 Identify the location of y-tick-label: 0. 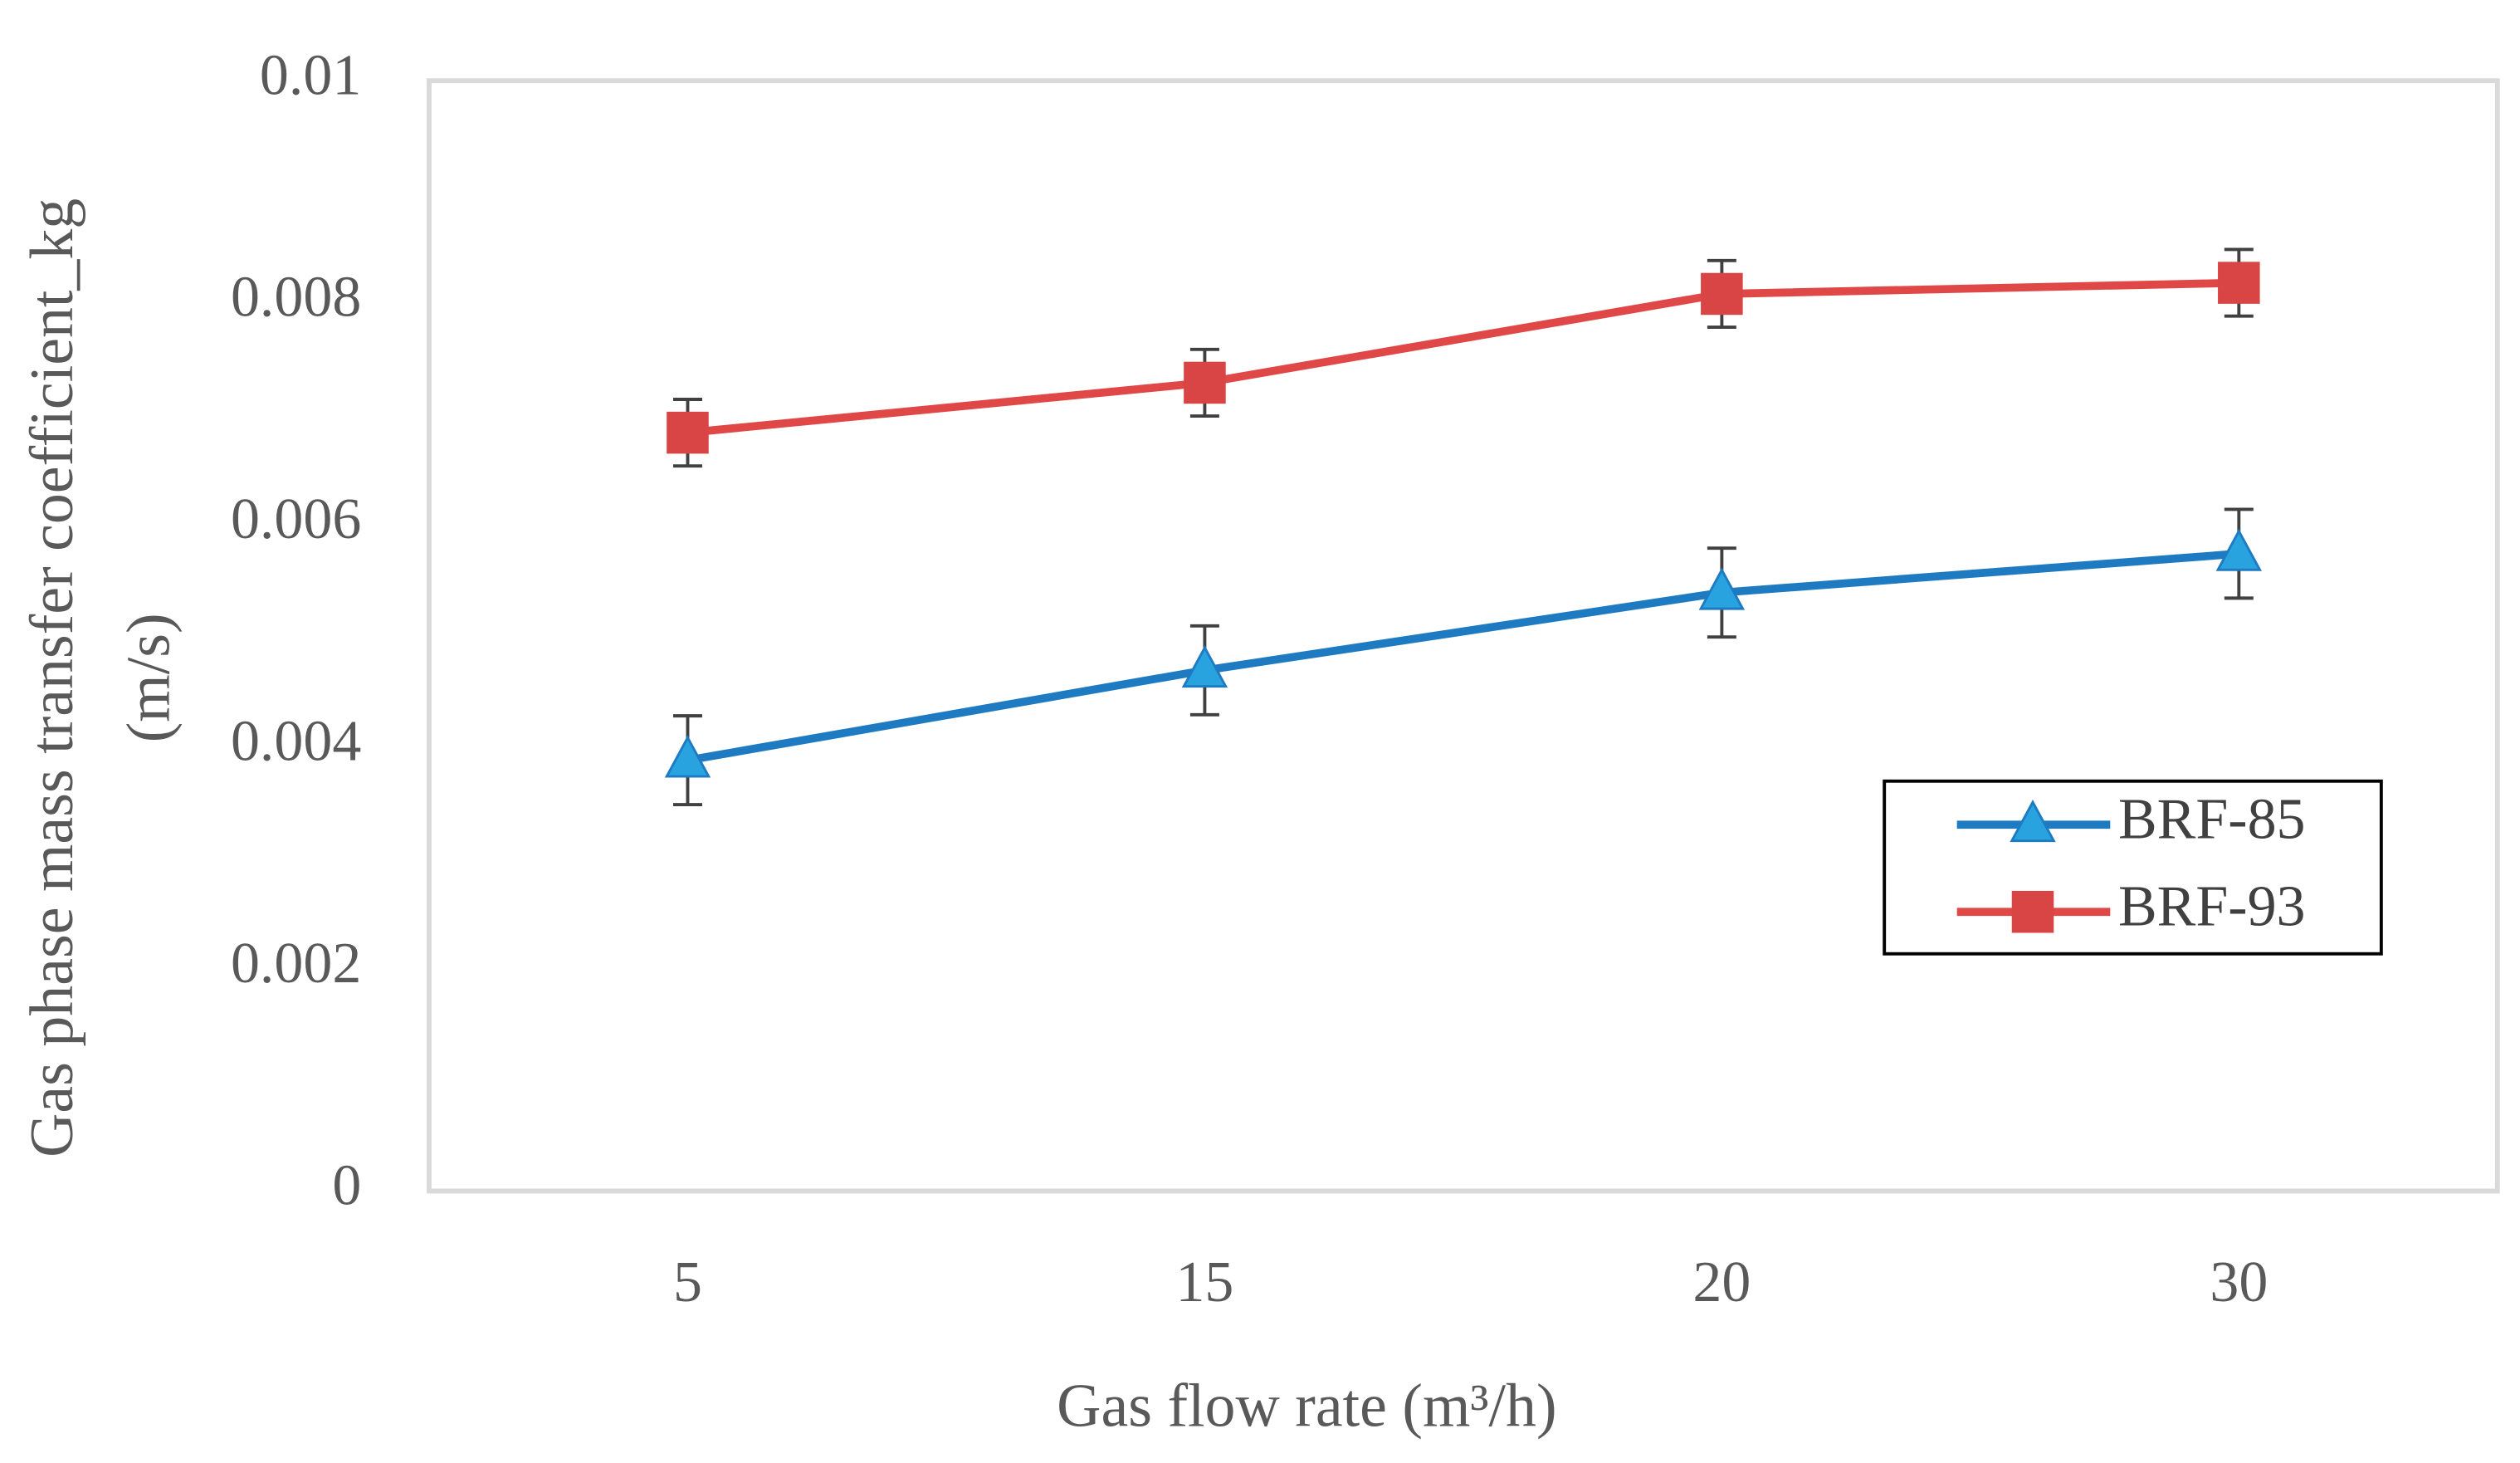
(346, 1186).